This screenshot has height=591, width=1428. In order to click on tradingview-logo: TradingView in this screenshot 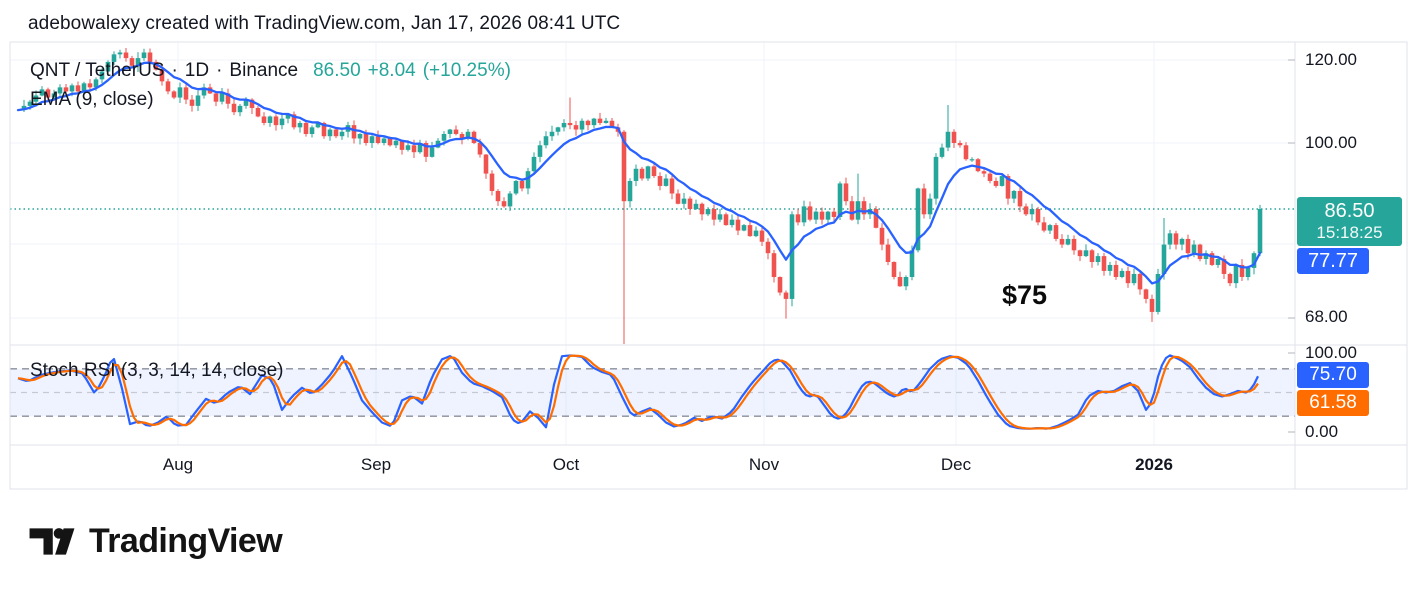, I will do `click(155, 541)`.